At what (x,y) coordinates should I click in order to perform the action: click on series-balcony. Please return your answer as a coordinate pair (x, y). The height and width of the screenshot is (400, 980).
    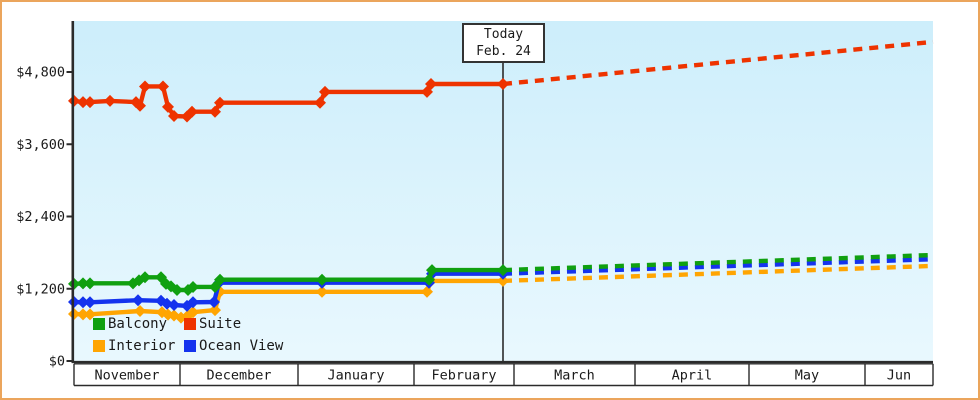
    Looking at the image, I should click on (501, 274).